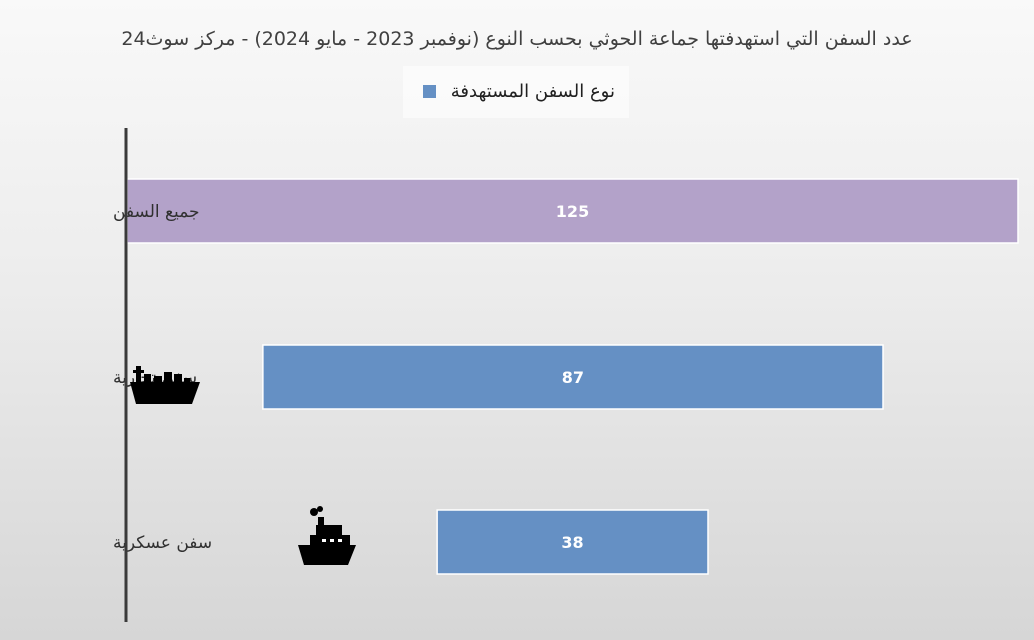 This screenshot has width=1034, height=640. Describe the element at coordinates (429, 91) in the screenshot. I see `legend-swatch` at that location.